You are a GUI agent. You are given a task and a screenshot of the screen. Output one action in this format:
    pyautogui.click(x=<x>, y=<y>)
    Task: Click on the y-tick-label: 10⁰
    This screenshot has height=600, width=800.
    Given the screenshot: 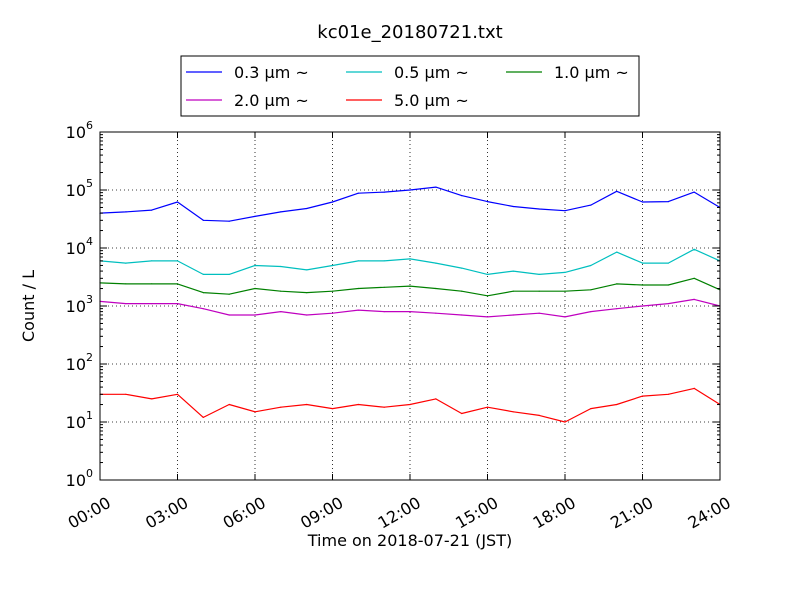 What is the action you would take?
    pyautogui.click(x=79, y=478)
    